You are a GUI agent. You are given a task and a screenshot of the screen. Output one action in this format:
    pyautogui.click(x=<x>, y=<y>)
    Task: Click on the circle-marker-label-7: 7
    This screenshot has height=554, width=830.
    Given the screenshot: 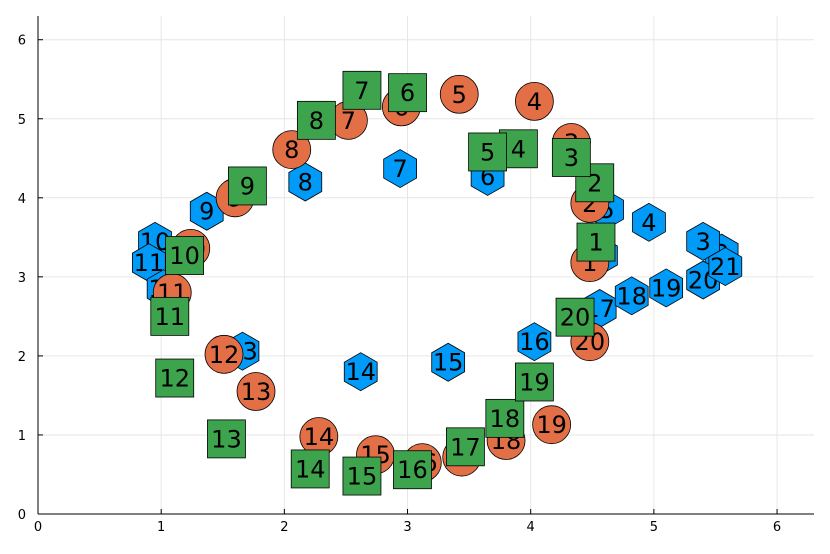 What is the action you would take?
    pyautogui.click(x=348, y=121)
    